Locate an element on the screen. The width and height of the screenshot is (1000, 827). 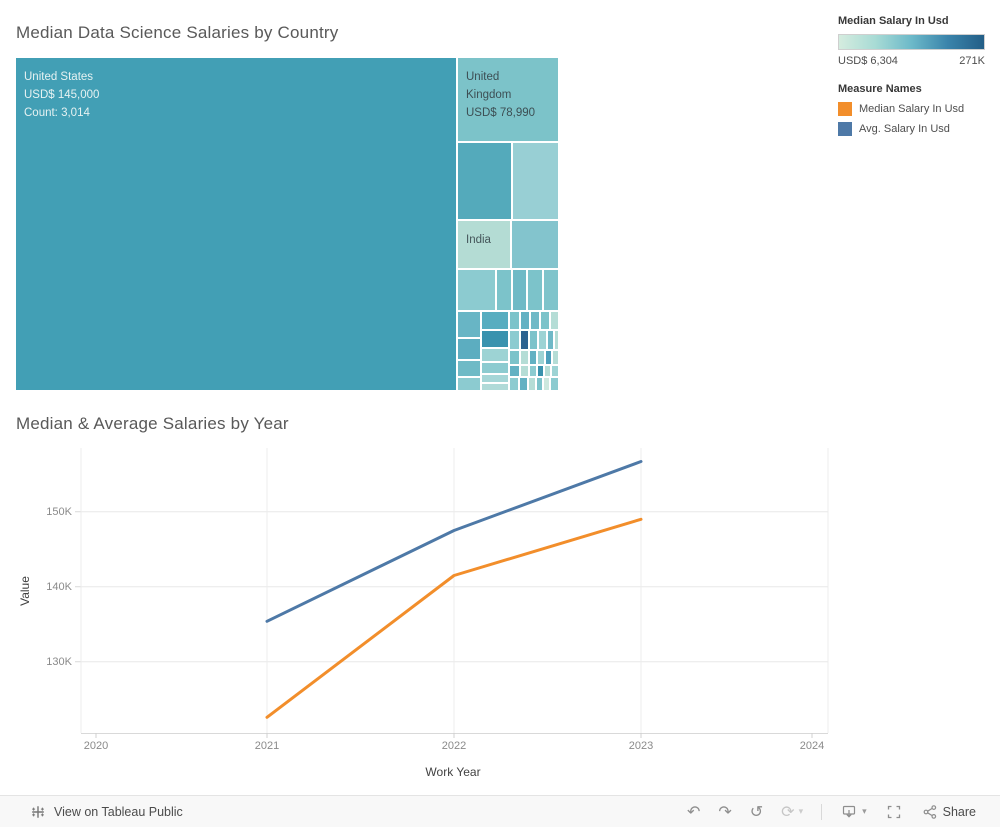
legend-item-median-salary: Median Salary In Usd is located at coordinates (914, 108).